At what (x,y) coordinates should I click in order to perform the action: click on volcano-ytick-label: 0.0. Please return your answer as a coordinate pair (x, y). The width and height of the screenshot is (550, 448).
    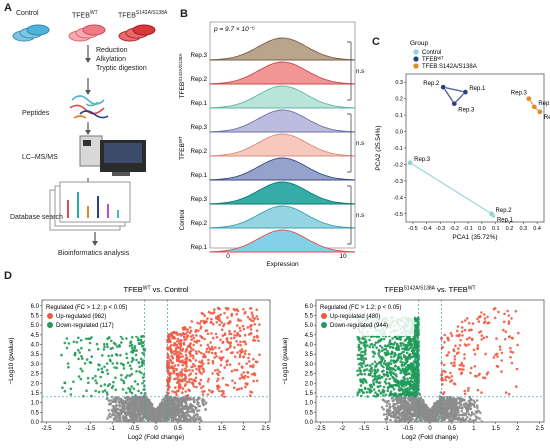
    Looking at the image, I should click on (35, 423).